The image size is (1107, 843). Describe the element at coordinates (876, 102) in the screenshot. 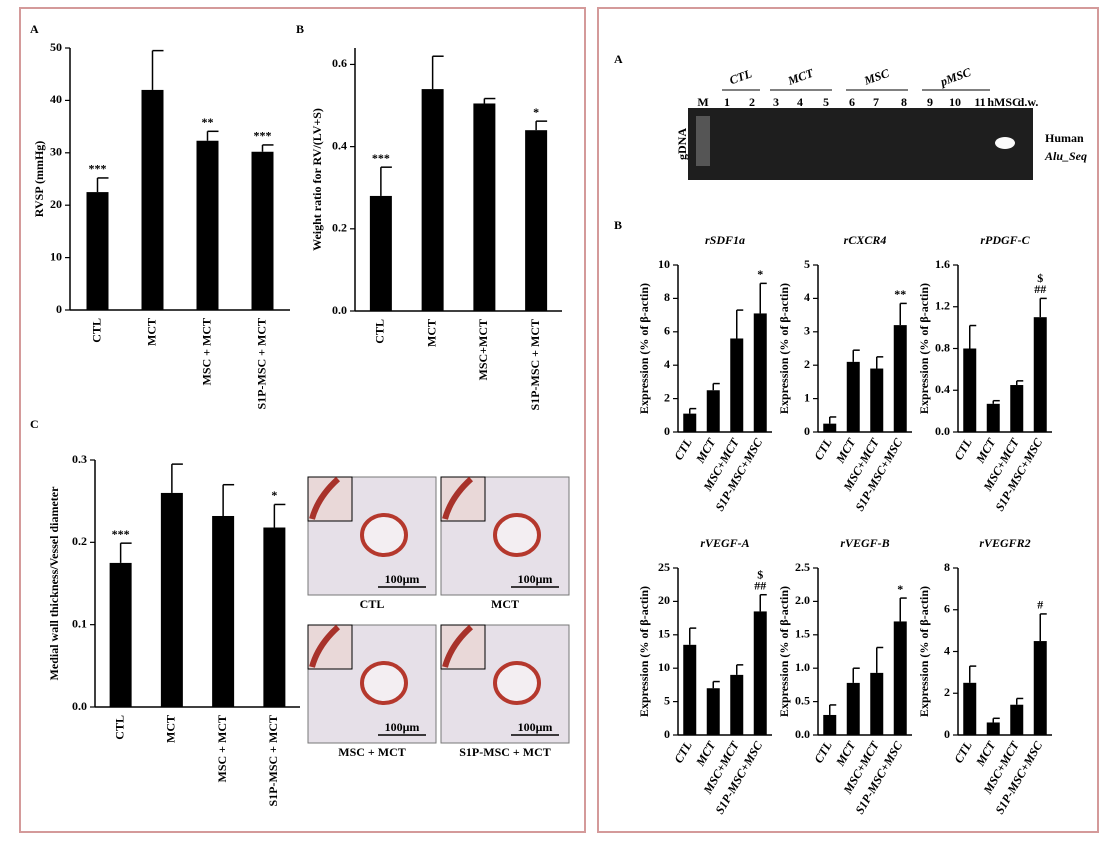

I see `lane-label: 7` at that location.